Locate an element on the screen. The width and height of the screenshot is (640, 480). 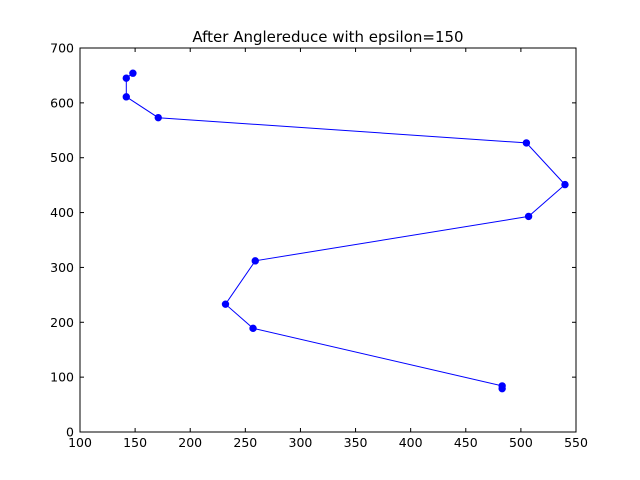
x-tick-label: 300 is located at coordinates (301, 442).